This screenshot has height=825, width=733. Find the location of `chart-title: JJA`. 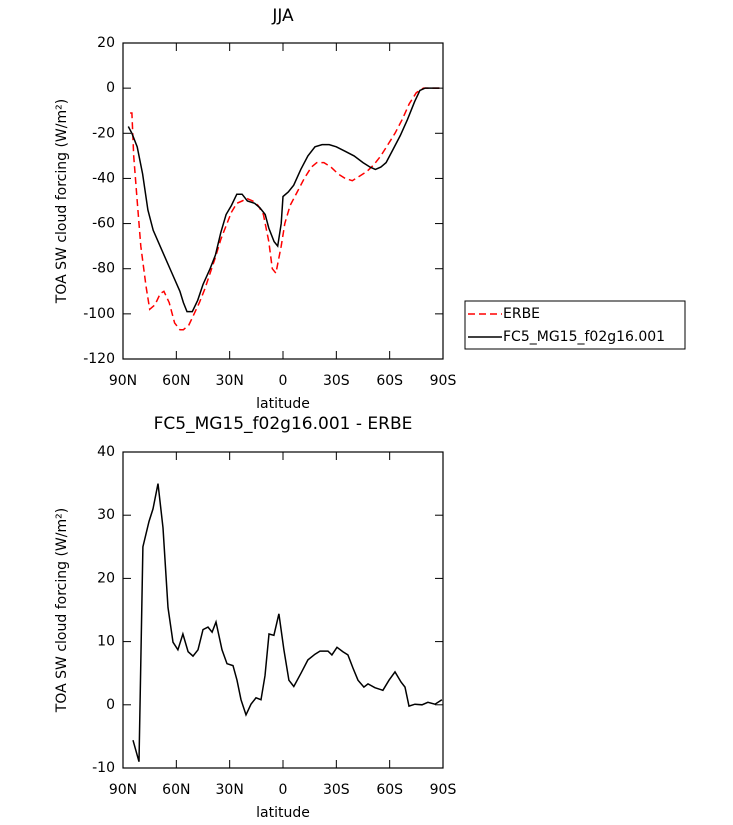

chart-title: JJA is located at coordinates (282, 16).